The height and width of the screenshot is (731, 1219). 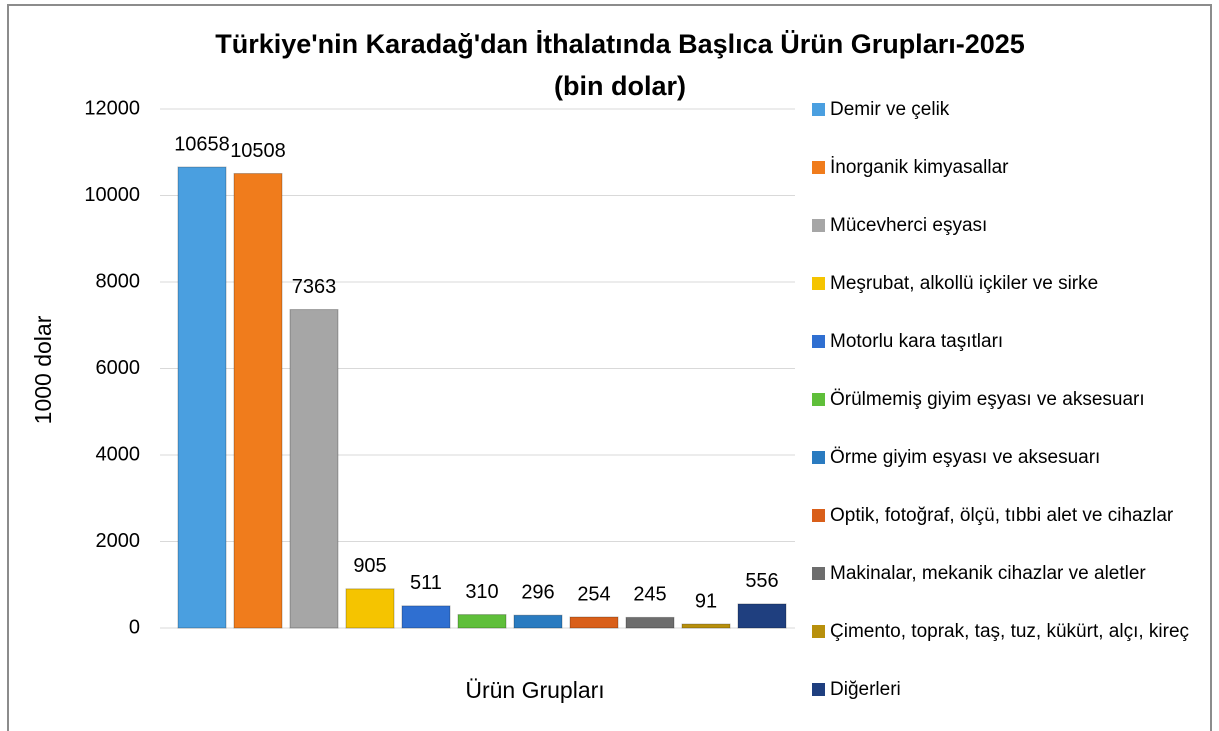 I want to click on y-tick-label: 8000, so click(x=118, y=281).